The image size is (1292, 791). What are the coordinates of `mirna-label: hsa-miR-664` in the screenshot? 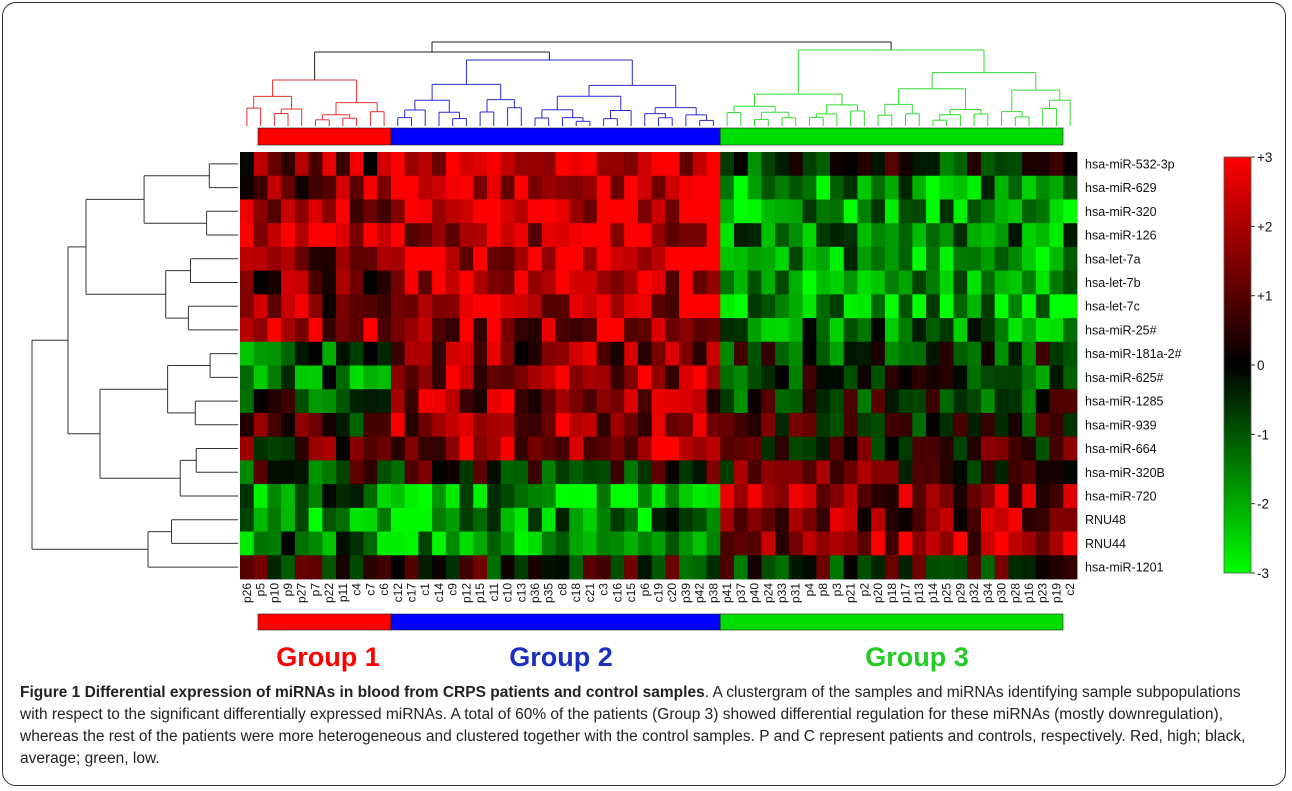 It's located at (1121, 449).